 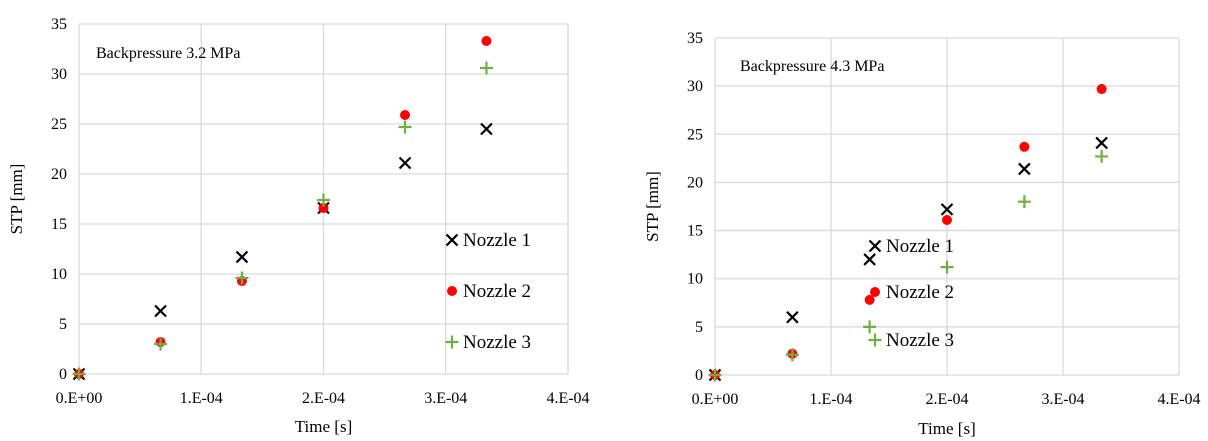 What do you see at coordinates (168, 53) in the screenshot?
I see `backpressure-annotation: Backpressure 3.2 MPa` at bounding box center [168, 53].